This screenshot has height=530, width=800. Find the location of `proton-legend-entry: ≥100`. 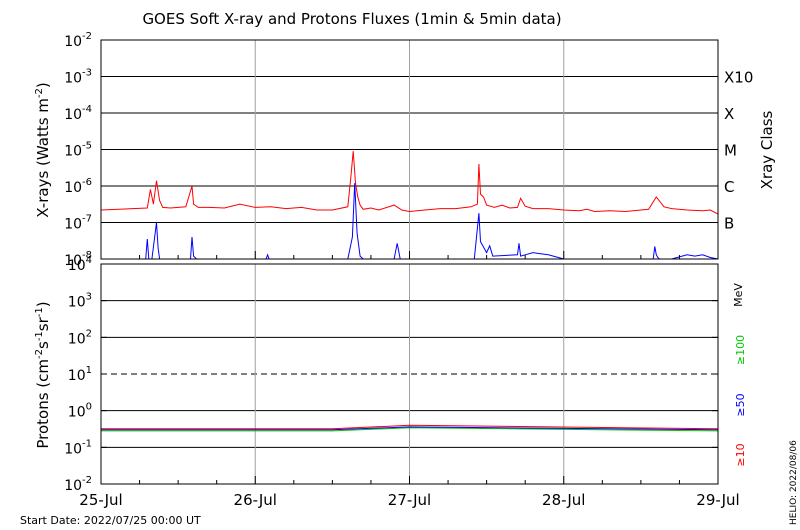

proton-legend-entry: ≥100 is located at coordinates (740, 350).